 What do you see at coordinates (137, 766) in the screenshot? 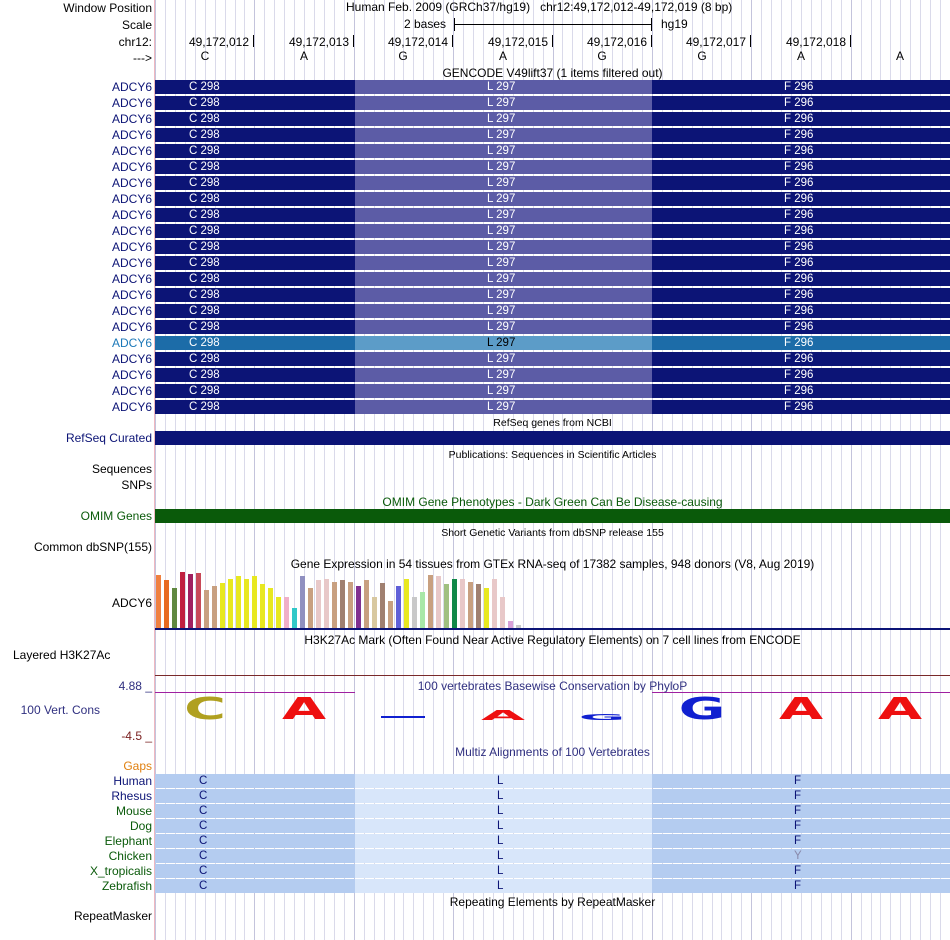
I see `gaps-label: Gaps` at bounding box center [137, 766].